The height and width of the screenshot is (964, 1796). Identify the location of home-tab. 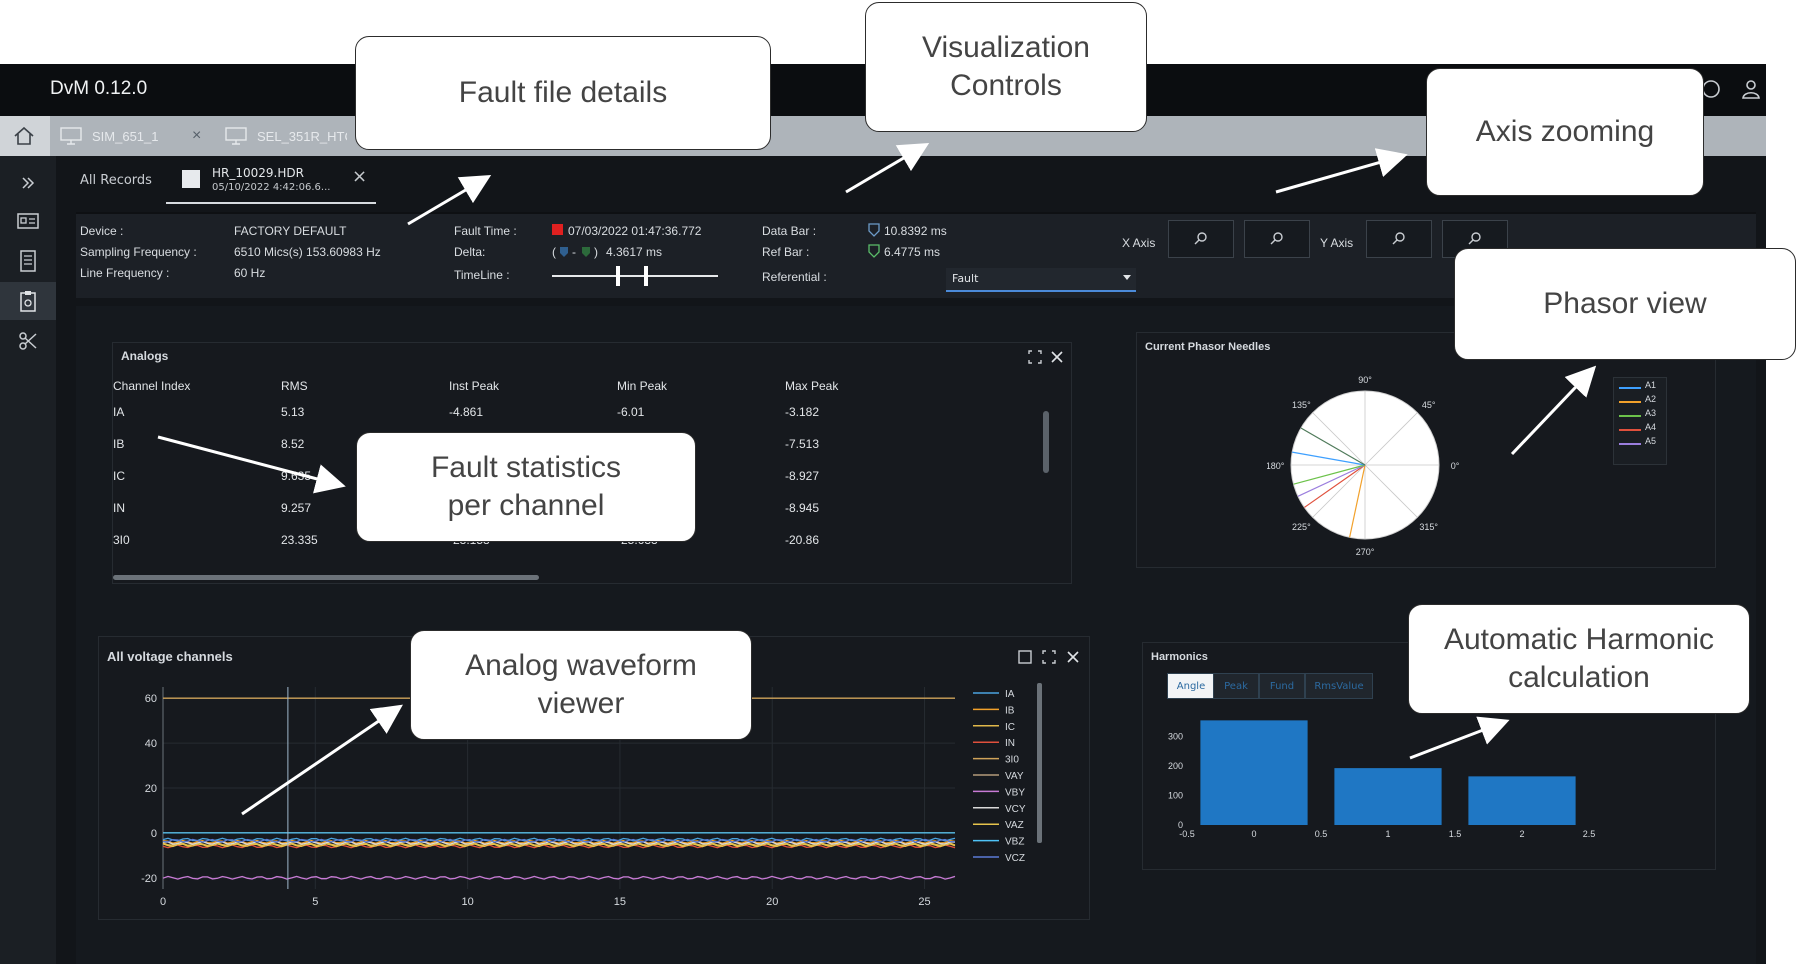
(25, 136).